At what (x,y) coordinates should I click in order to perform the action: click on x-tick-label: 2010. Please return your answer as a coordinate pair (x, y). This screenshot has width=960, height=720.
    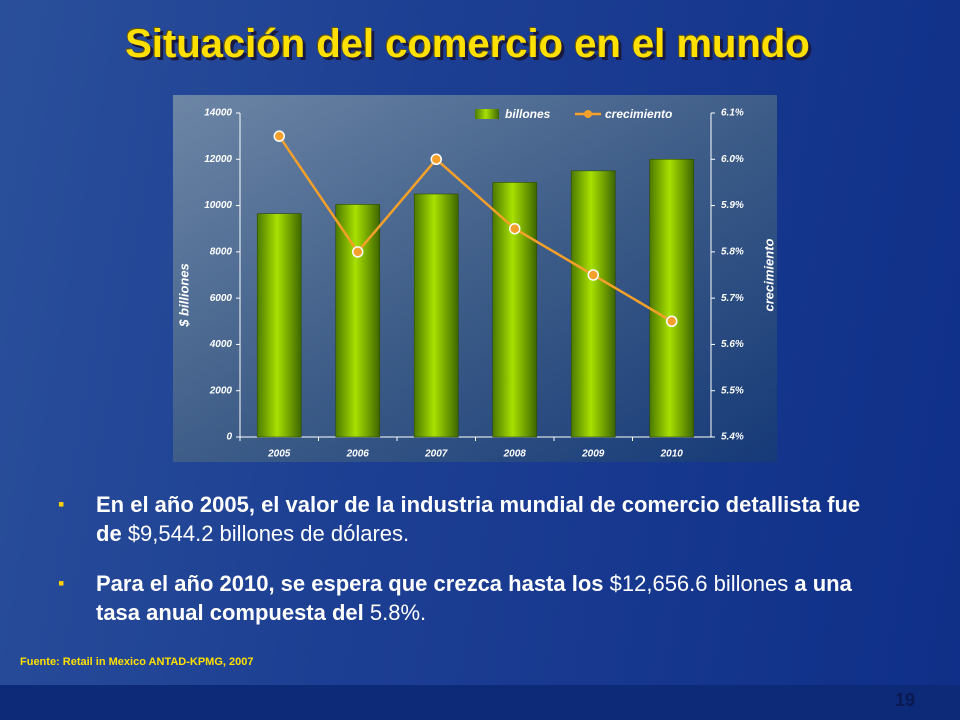
    Looking at the image, I should click on (672, 454).